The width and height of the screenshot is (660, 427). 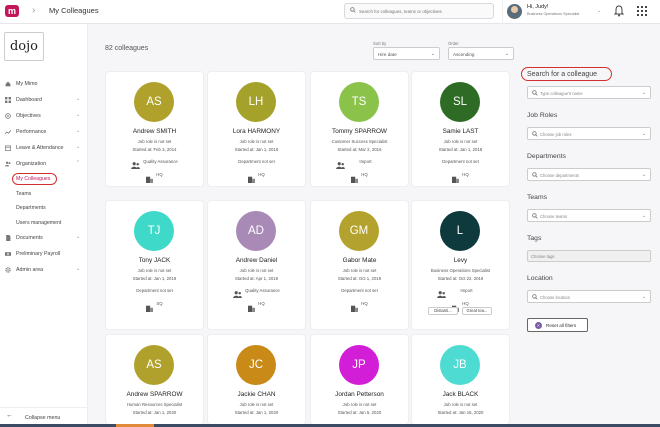 What do you see at coordinates (24, 46) in the screenshot?
I see `company-logo: dojo` at bounding box center [24, 46].